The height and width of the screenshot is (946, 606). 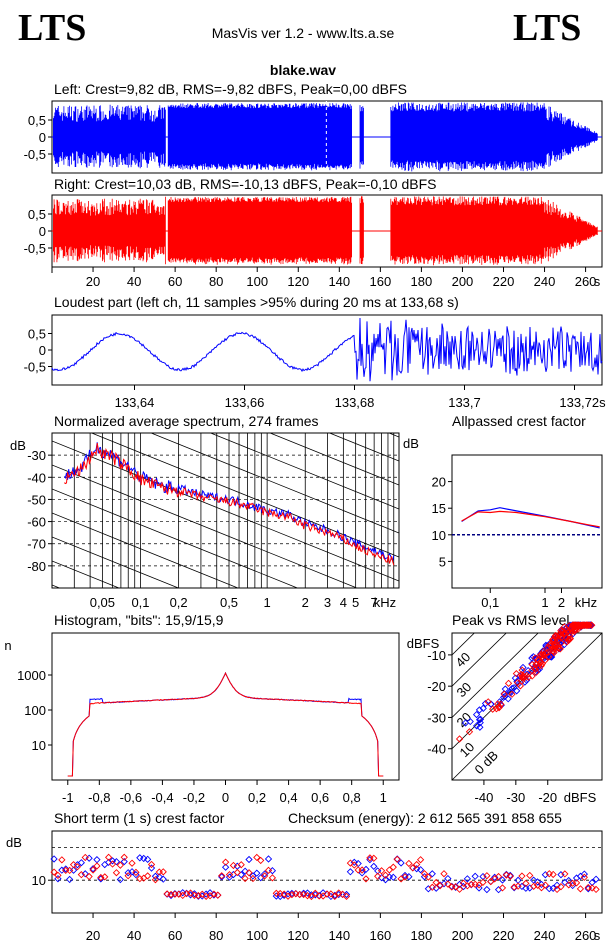 What do you see at coordinates (381, 935) in the screenshot?
I see `x-tick-label: 160` at bounding box center [381, 935].